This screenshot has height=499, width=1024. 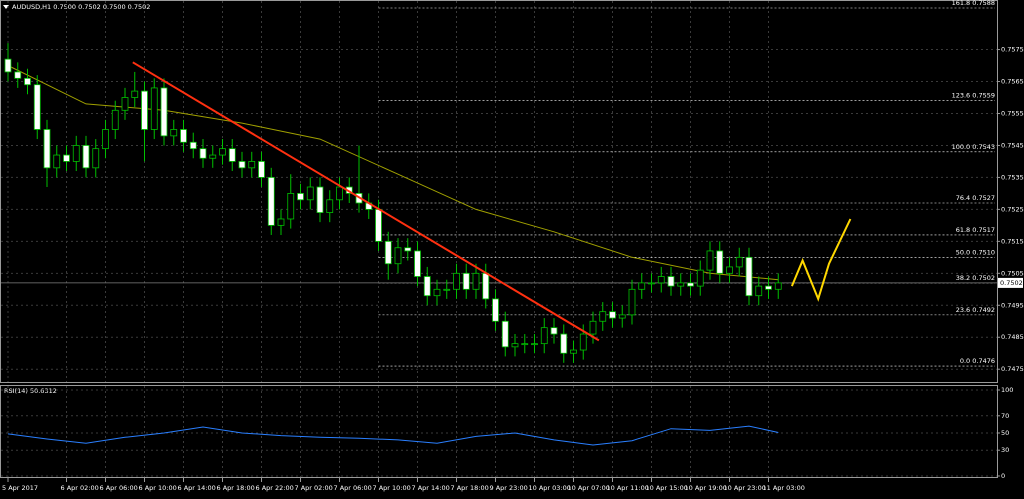 What do you see at coordinates (706, 488) in the screenshot?
I see `x-tick-label: 10 Apr 19:00` at bounding box center [706, 488].